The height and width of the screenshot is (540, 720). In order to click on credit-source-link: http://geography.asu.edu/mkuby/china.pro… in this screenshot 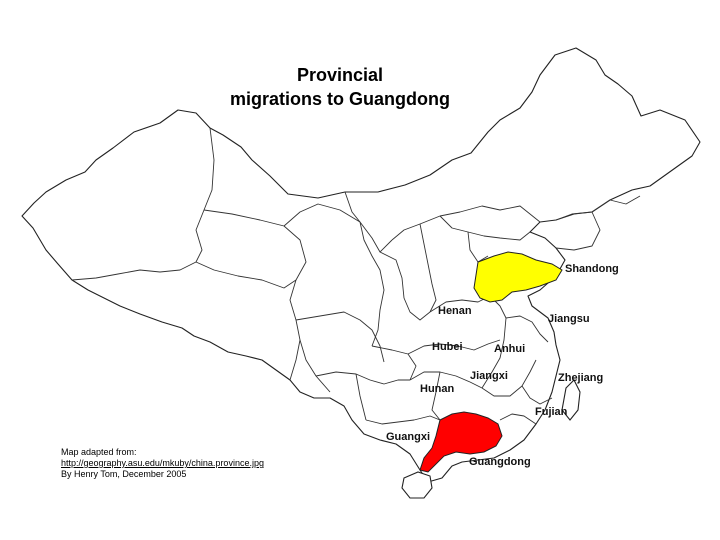, I will do `click(162, 463)`.